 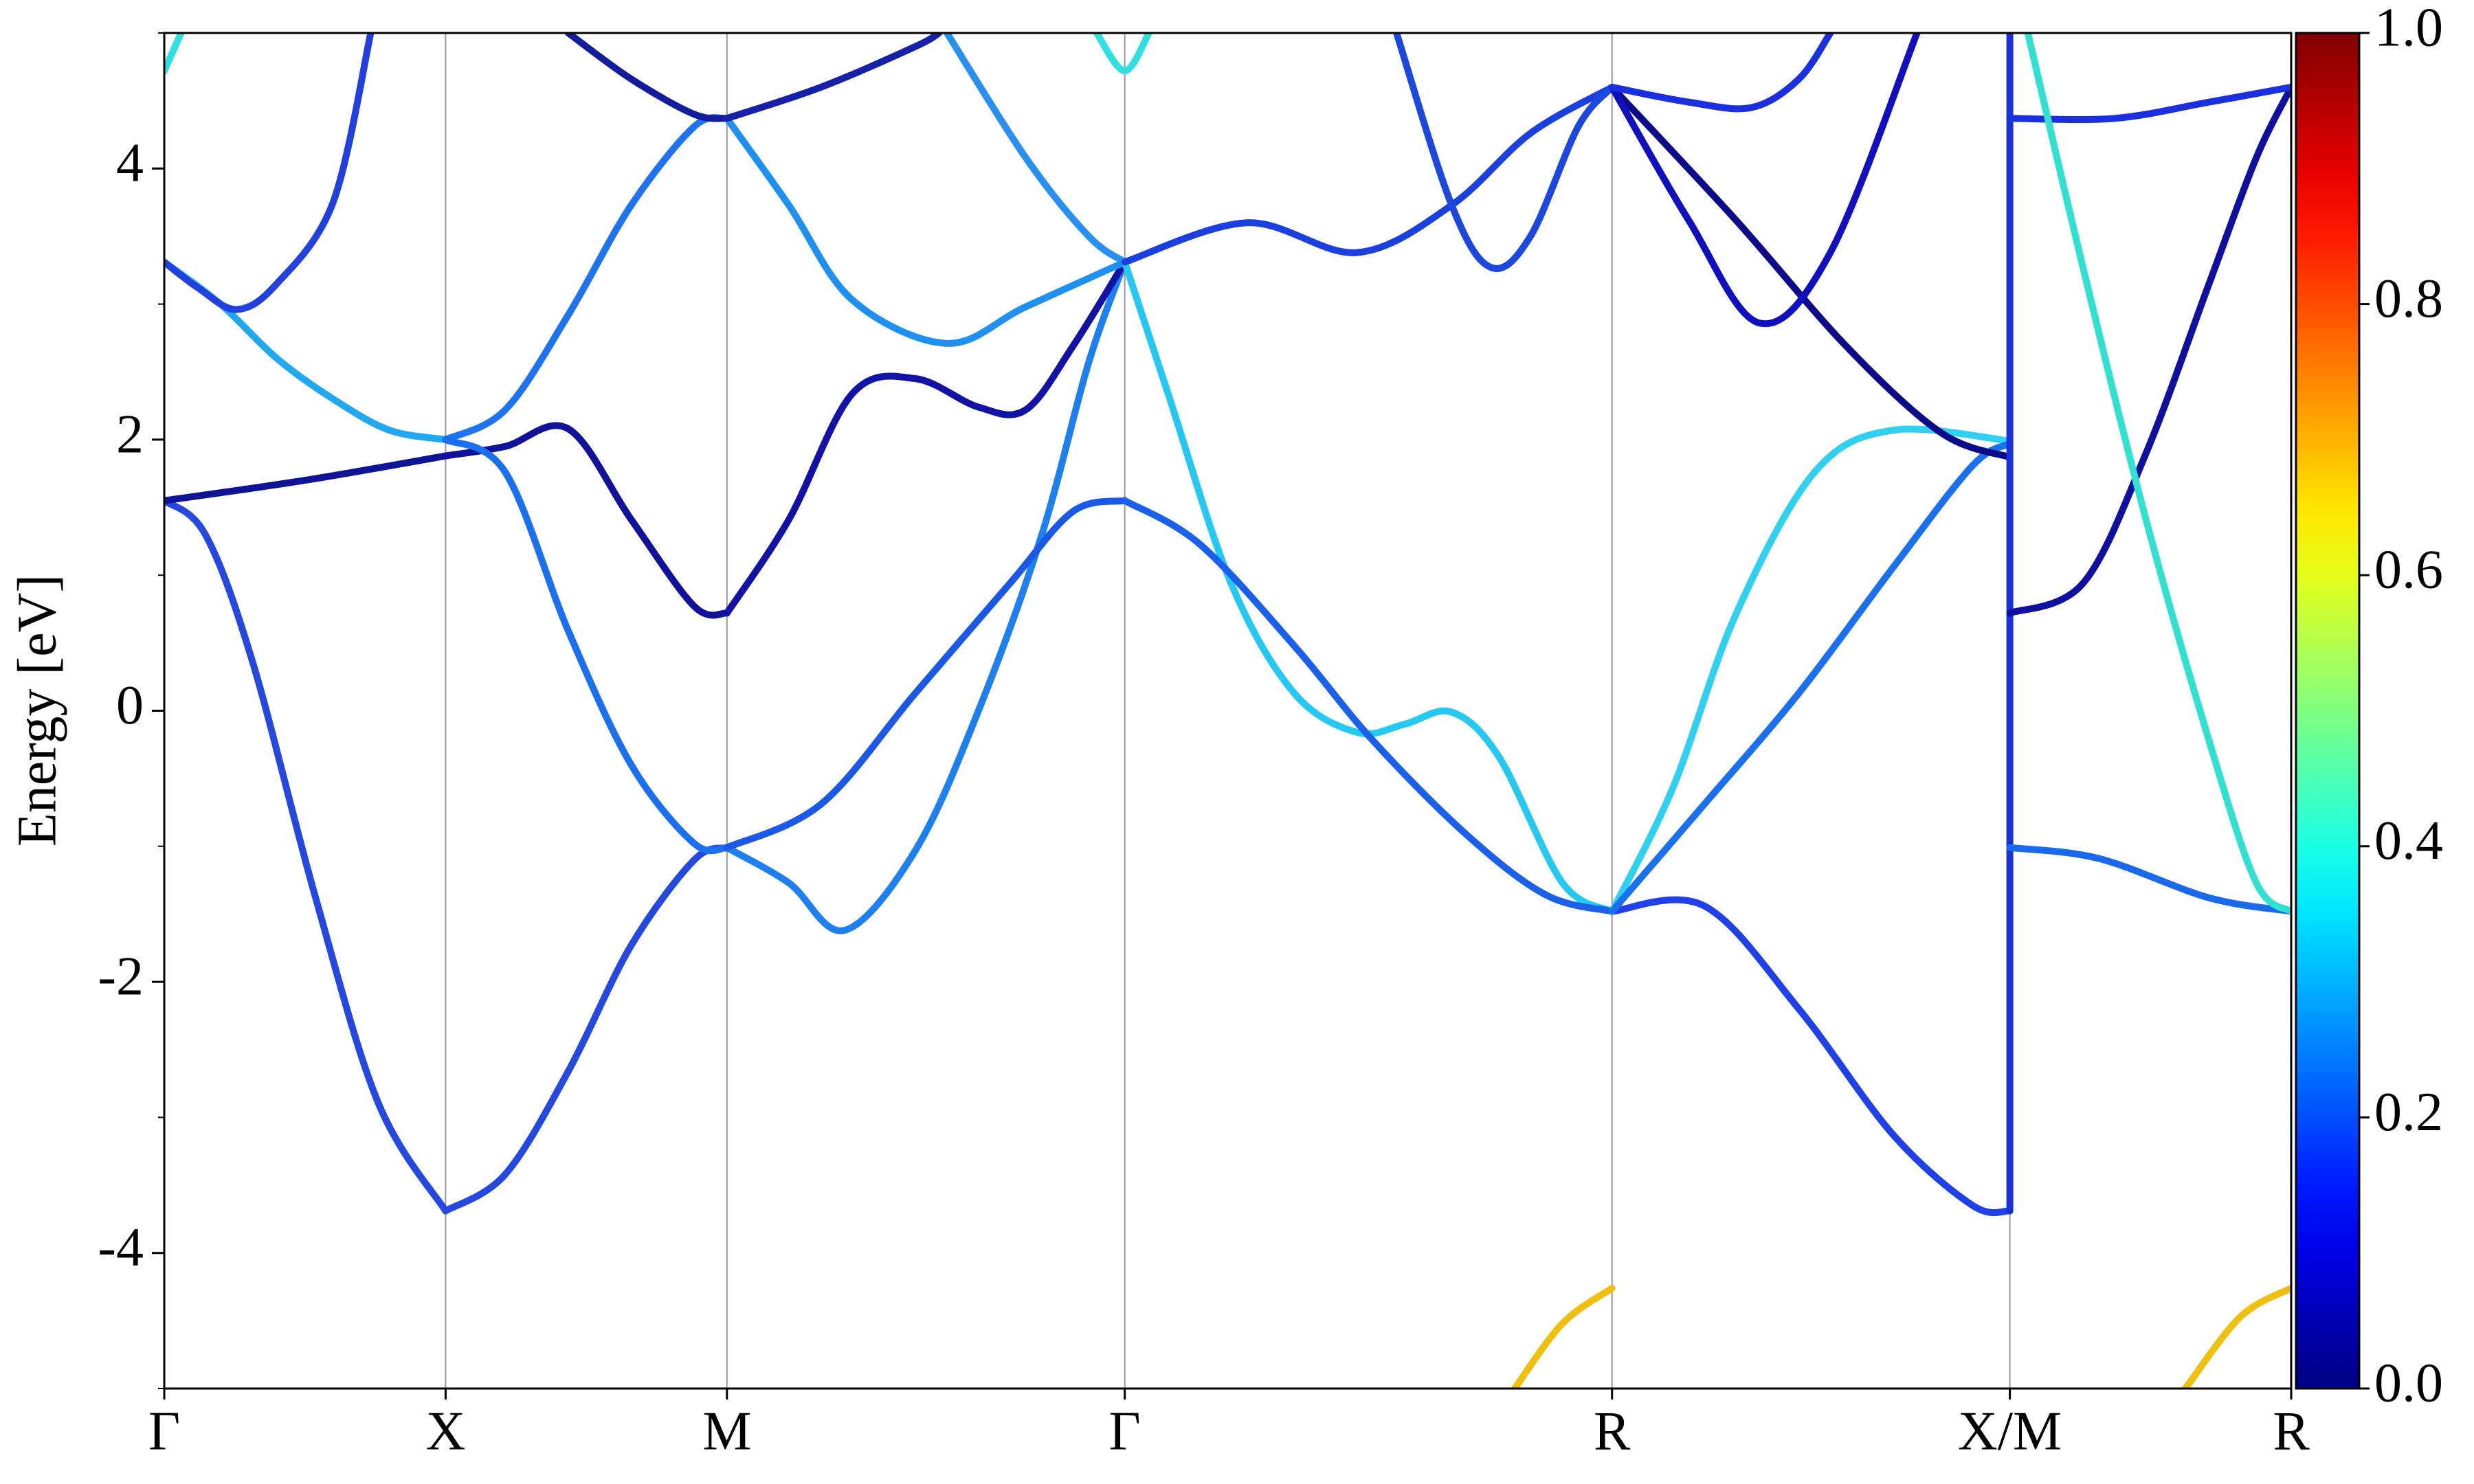 What do you see at coordinates (2408, 1112) in the screenshot?
I see `colorbar-tick-label: 0.2` at bounding box center [2408, 1112].